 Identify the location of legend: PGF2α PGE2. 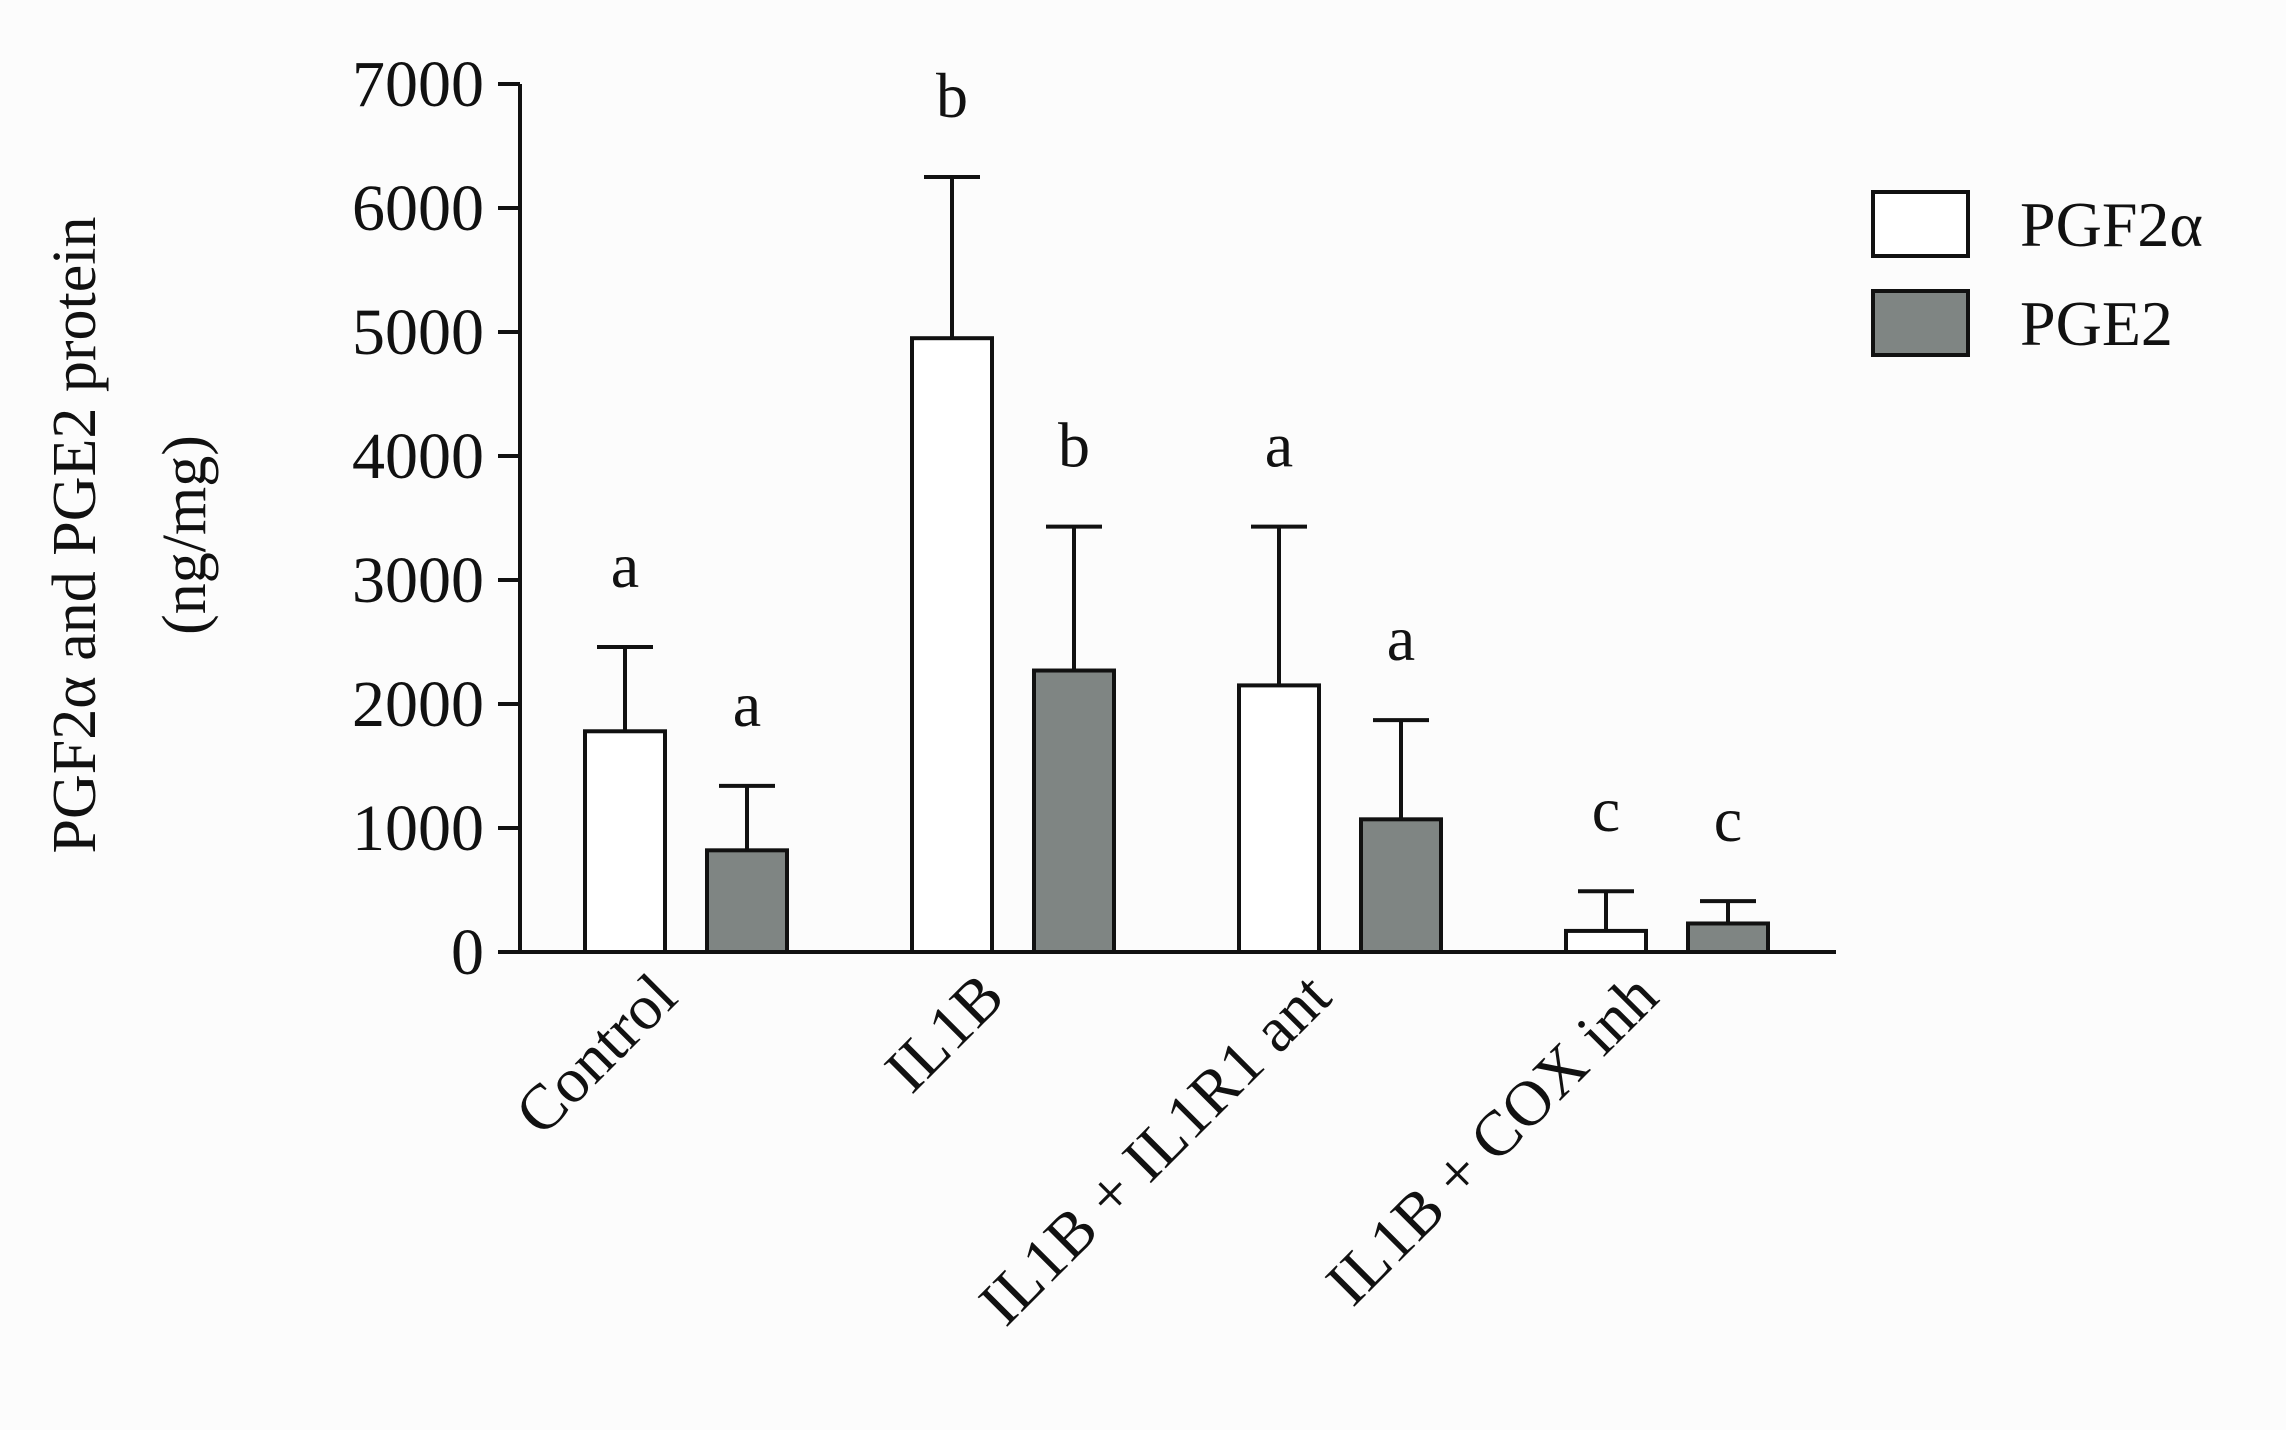
(2037, 274).